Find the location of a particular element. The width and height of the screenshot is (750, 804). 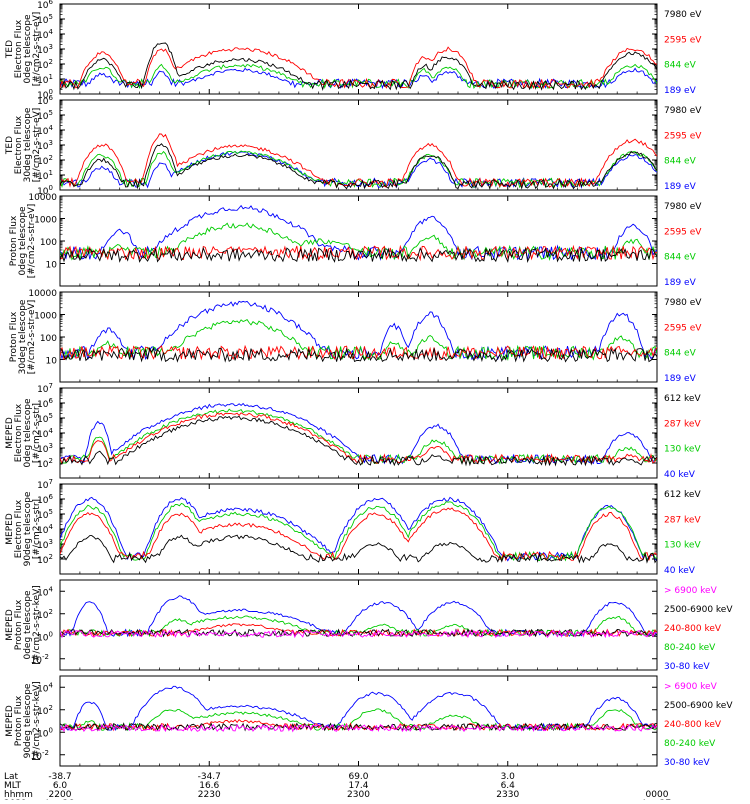

time-axis-lat-label: 69.0 is located at coordinates (358, 777).